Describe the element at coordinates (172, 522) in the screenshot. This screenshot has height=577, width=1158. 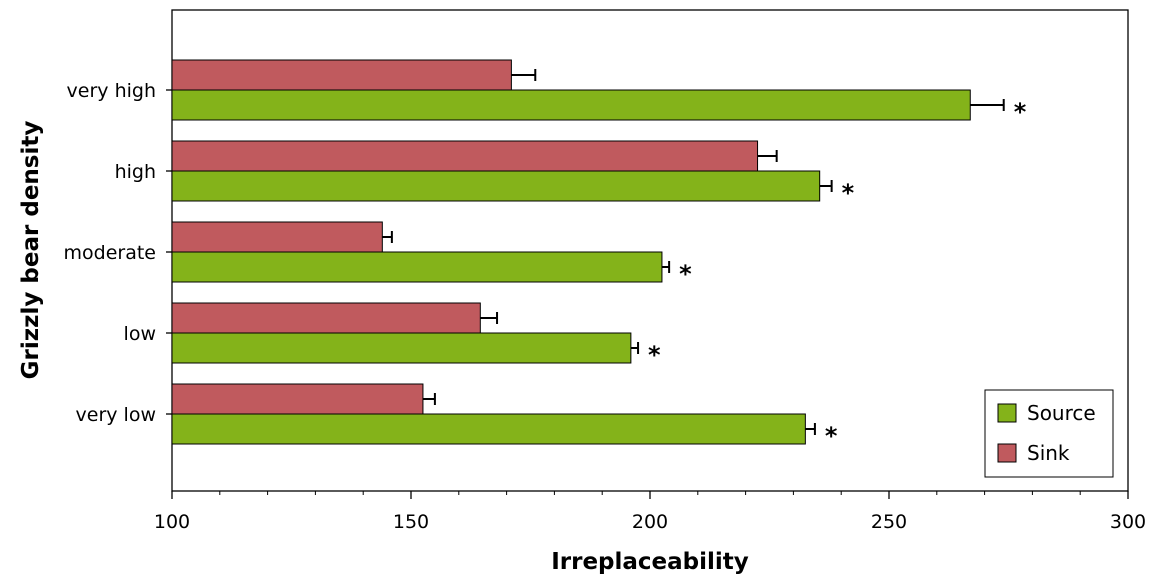
I see `x-tick-label-100: 100` at that location.